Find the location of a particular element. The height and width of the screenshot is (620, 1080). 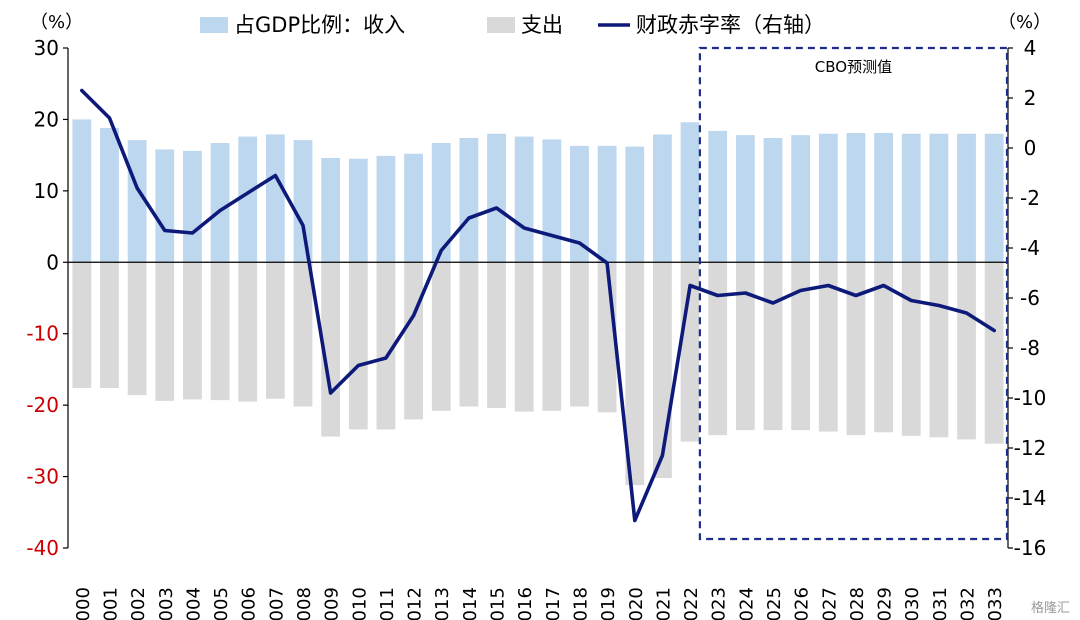

income-bar-2003 is located at coordinates (165, 206).